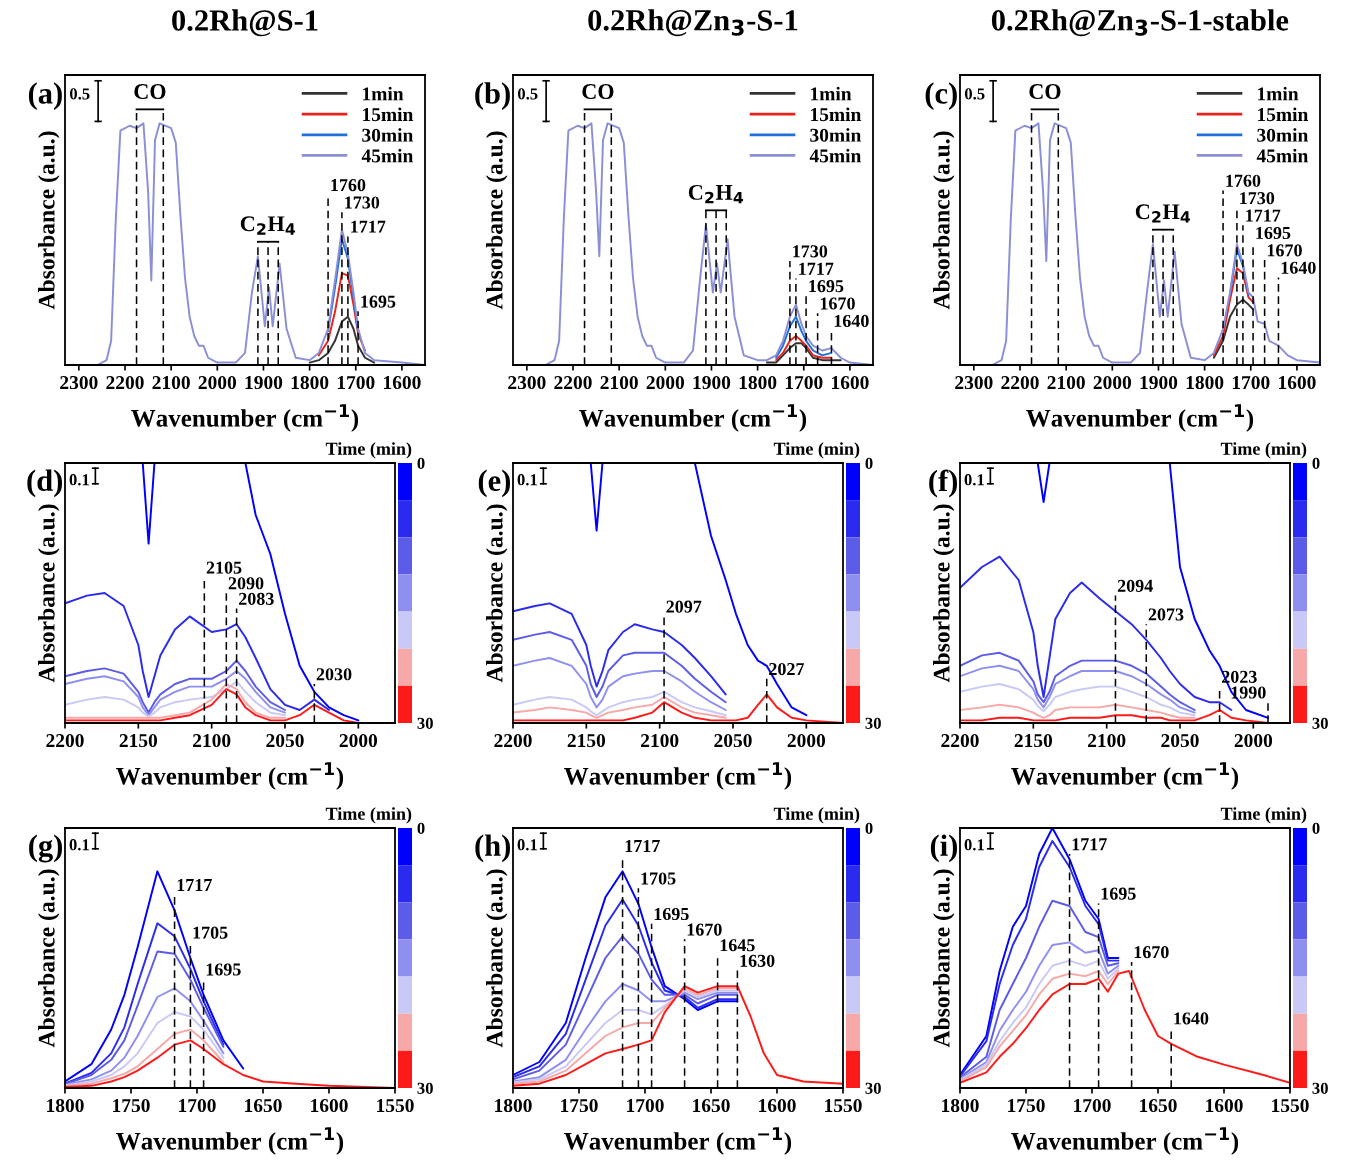 Image resolution: width=1352 pixels, height=1161 pixels. I want to click on ref-line-label: 1695, so click(378, 301).